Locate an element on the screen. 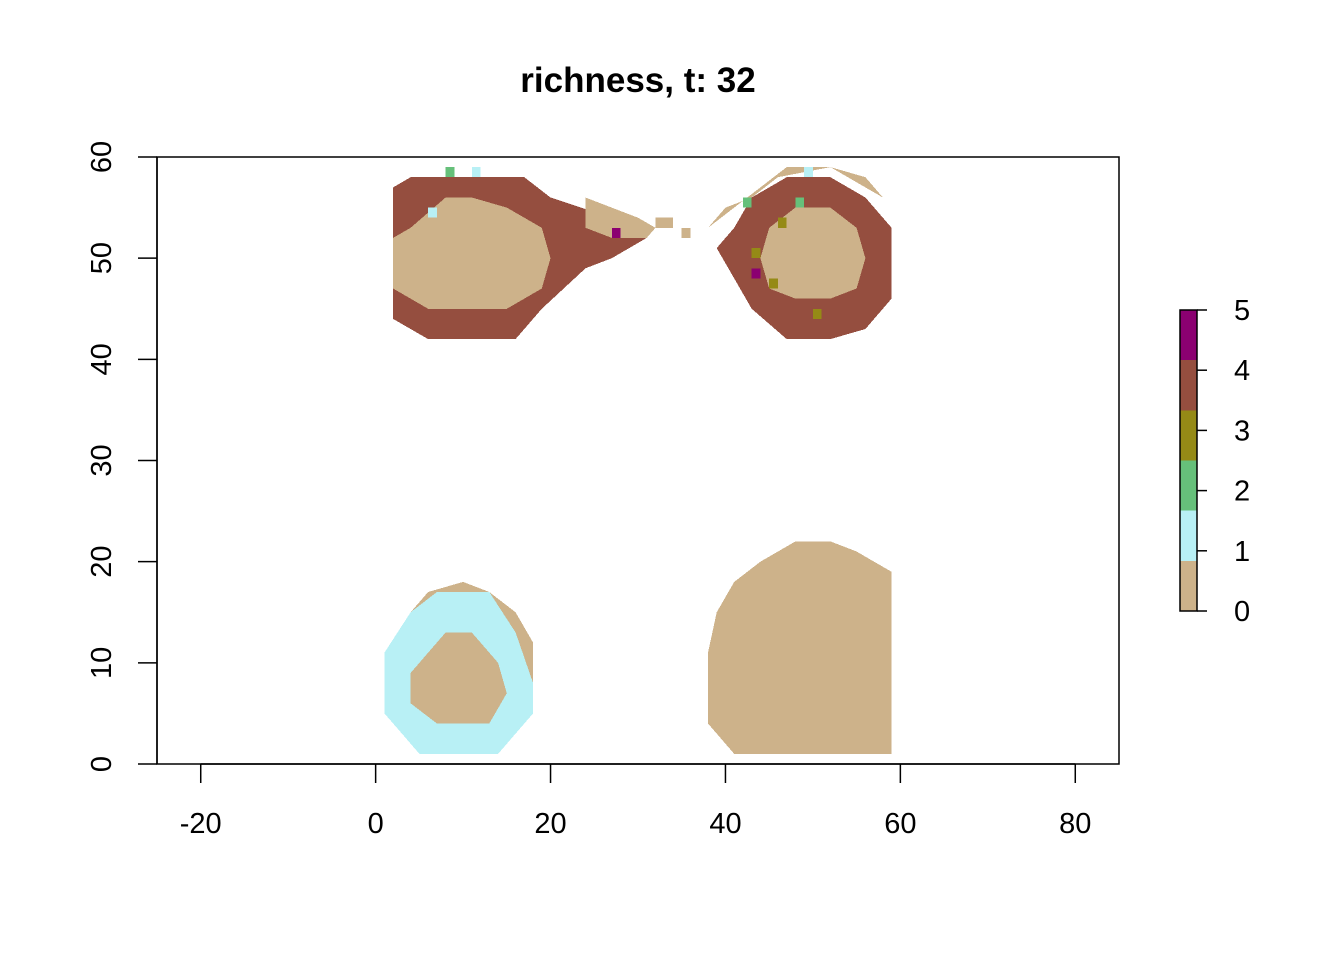 The height and width of the screenshot is (960, 1344). y-axis: 0 10 20 30 40 50 60 is located at coordinates (122, 456).